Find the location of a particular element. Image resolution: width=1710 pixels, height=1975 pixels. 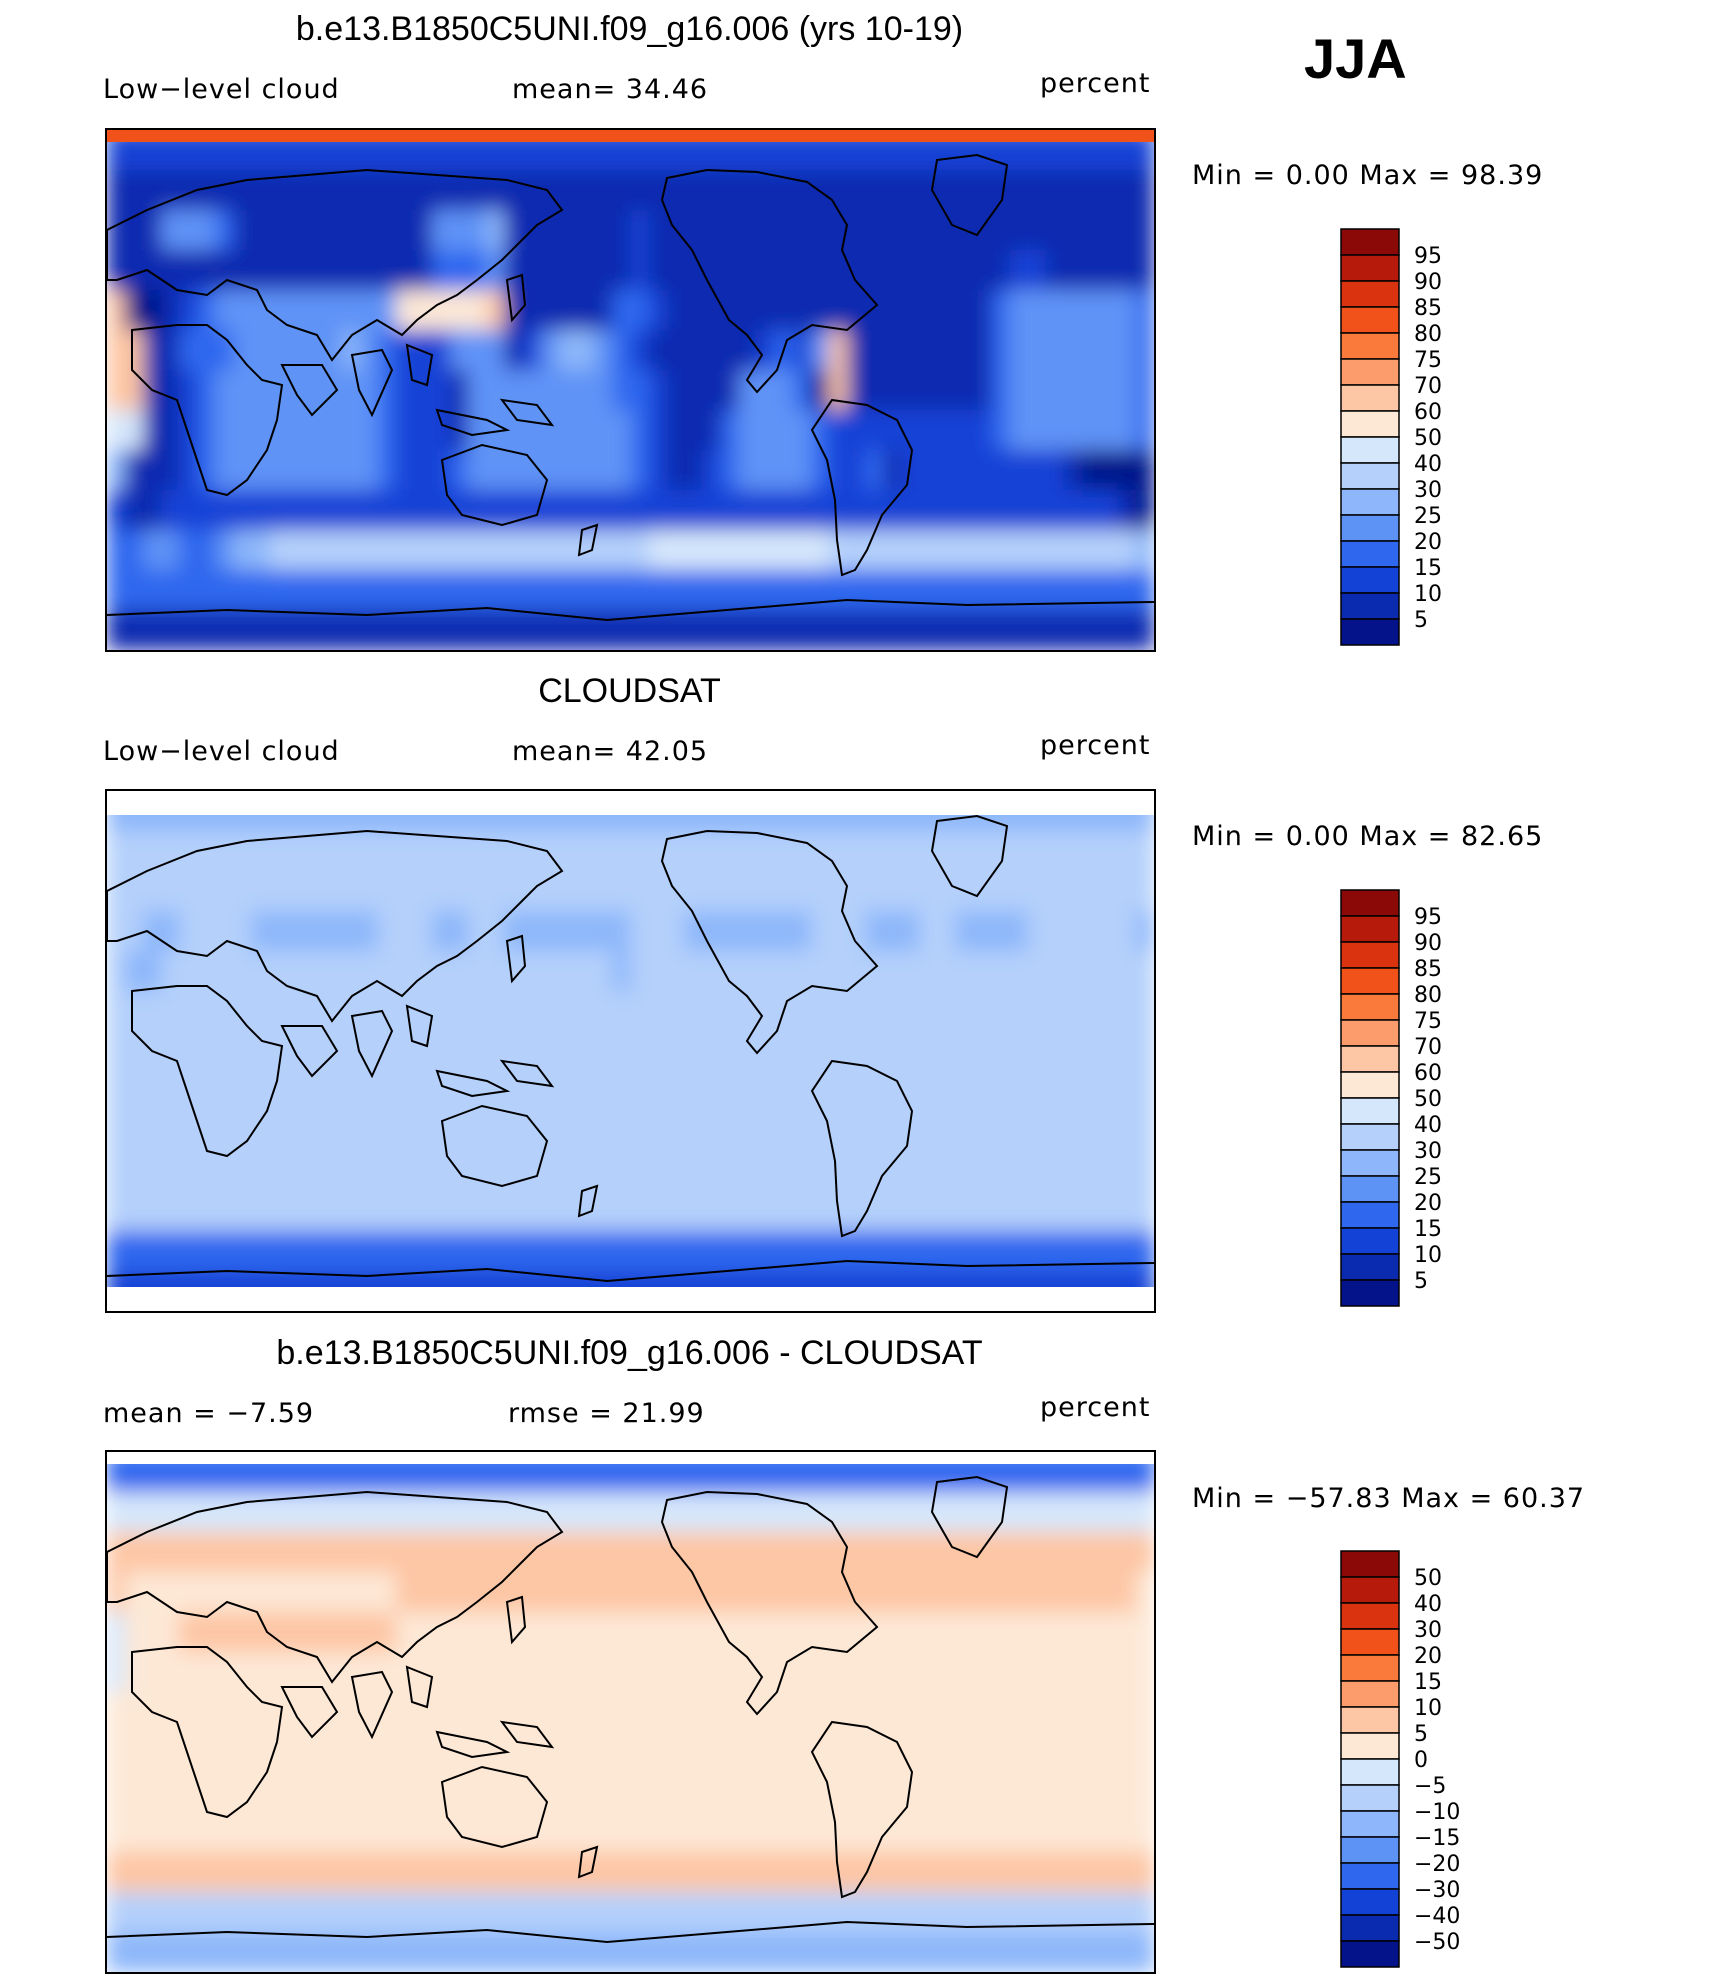

colorbar-tick-label: 10 is located at coordinates (1428, 1255).